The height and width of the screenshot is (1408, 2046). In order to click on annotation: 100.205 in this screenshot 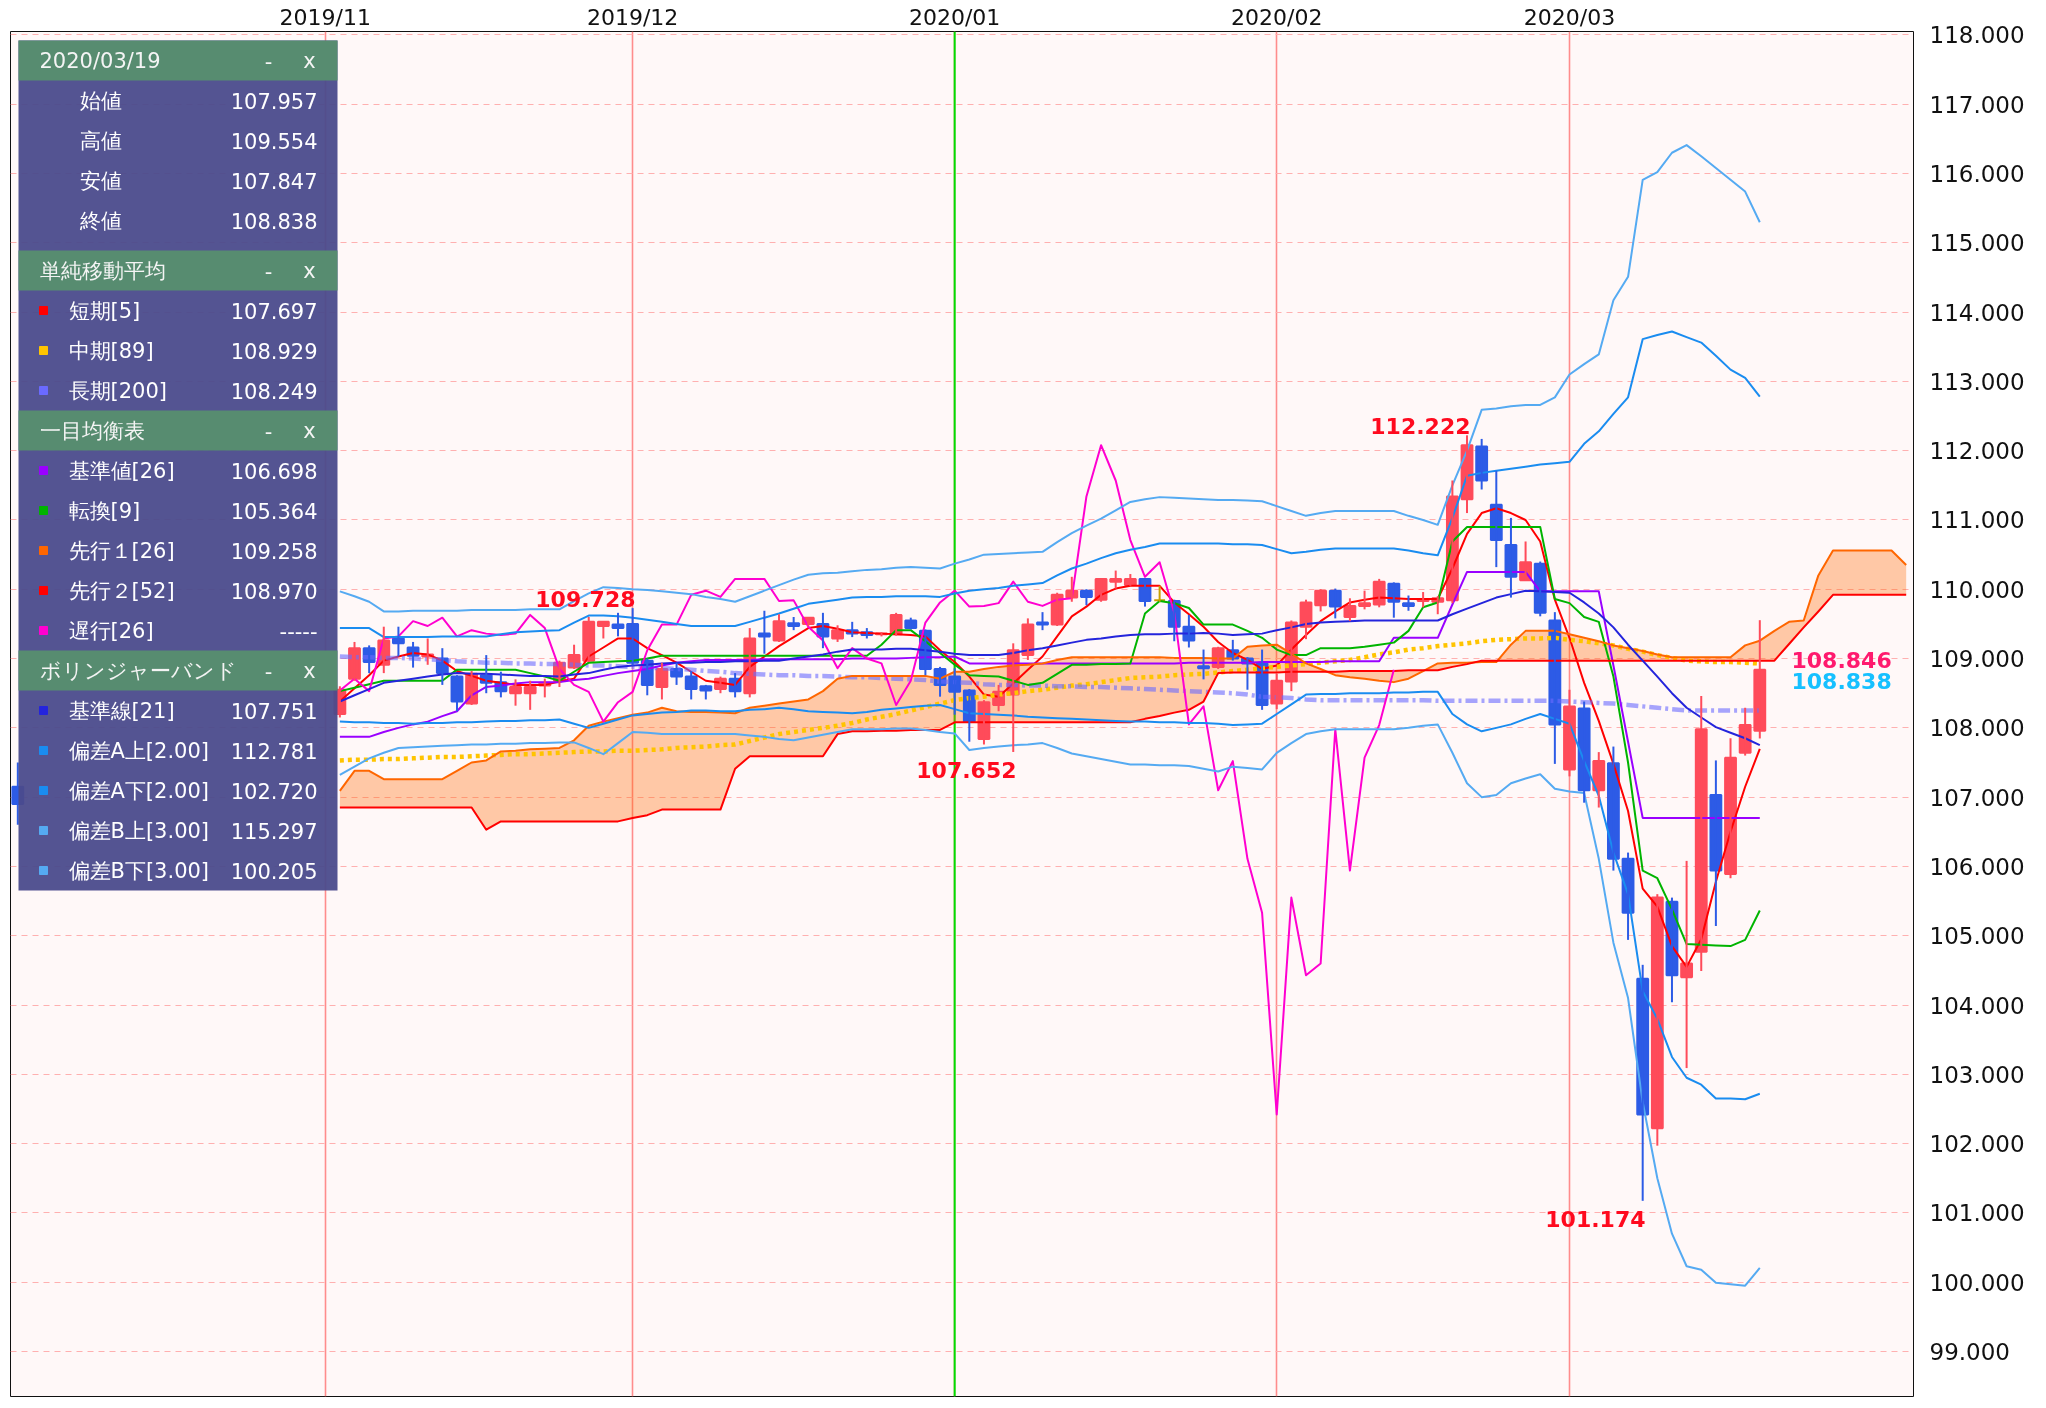, I will do `click(274, 871)`.